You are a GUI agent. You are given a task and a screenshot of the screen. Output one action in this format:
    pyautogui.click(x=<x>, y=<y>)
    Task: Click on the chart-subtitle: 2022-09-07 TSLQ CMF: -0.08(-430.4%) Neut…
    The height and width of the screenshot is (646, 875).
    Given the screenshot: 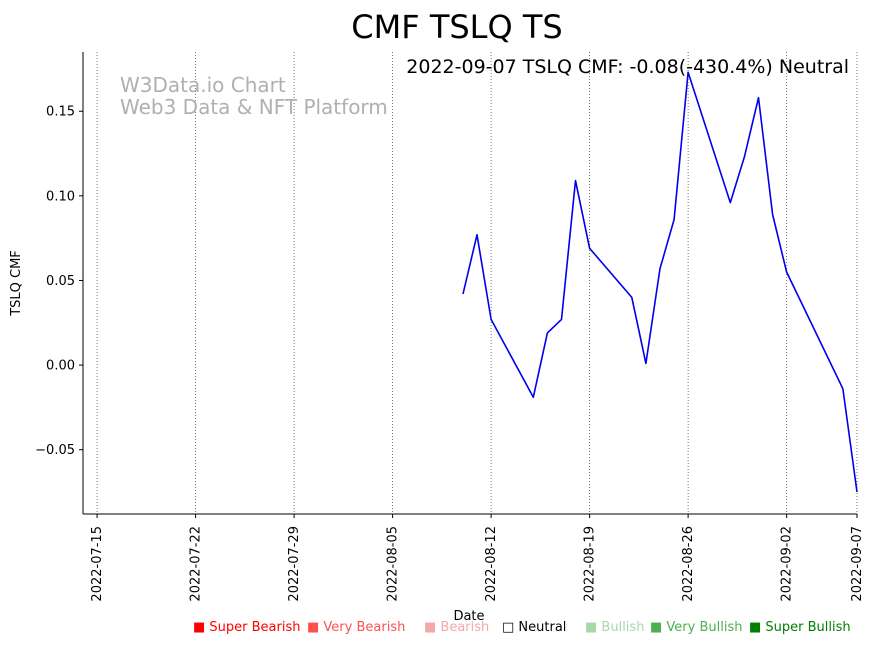 What is the action you would take?
    pyautogui.click(x=627, y=67)
    